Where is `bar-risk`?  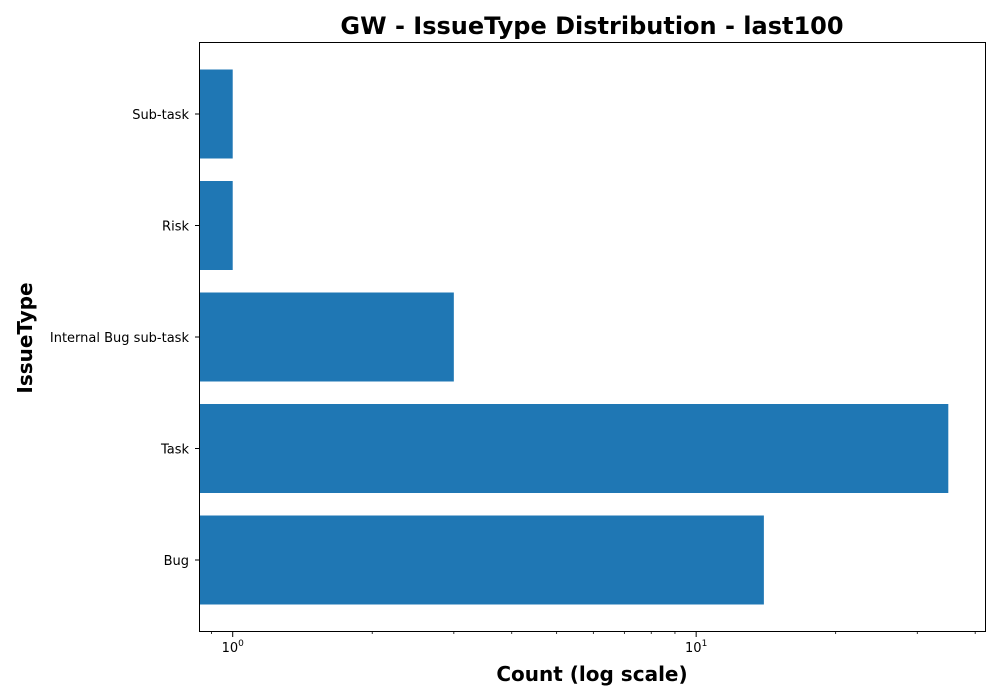
bar-risk is located at coordinates (216, 225).